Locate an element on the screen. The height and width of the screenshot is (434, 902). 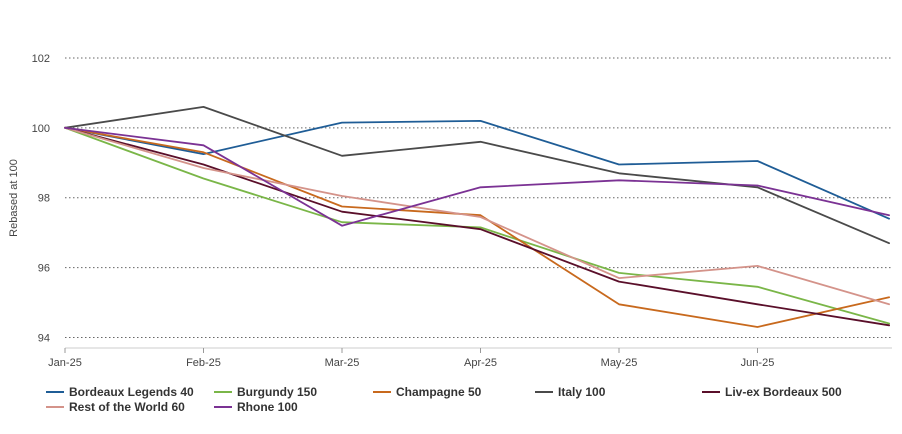
x-tick-label: Feb-25 is located at coordinates (203, 363).